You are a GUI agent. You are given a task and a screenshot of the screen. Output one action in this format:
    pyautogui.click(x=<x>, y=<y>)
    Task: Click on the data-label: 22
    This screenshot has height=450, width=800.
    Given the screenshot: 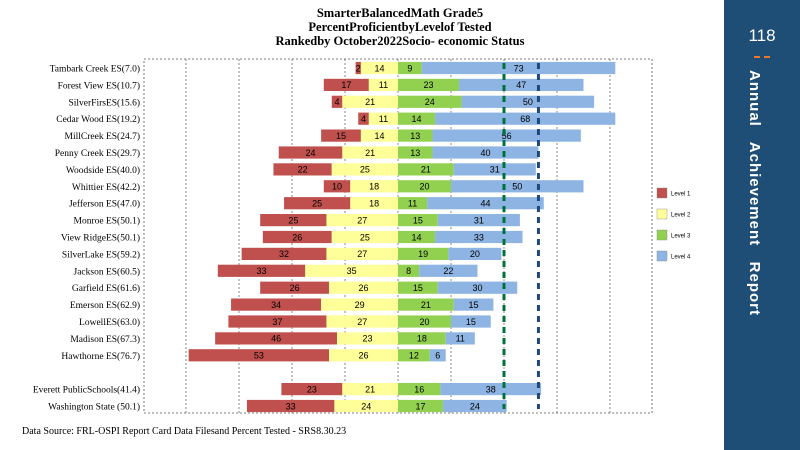 What is the action you would take?
    pyautogui.click(x=303, y=170)
    